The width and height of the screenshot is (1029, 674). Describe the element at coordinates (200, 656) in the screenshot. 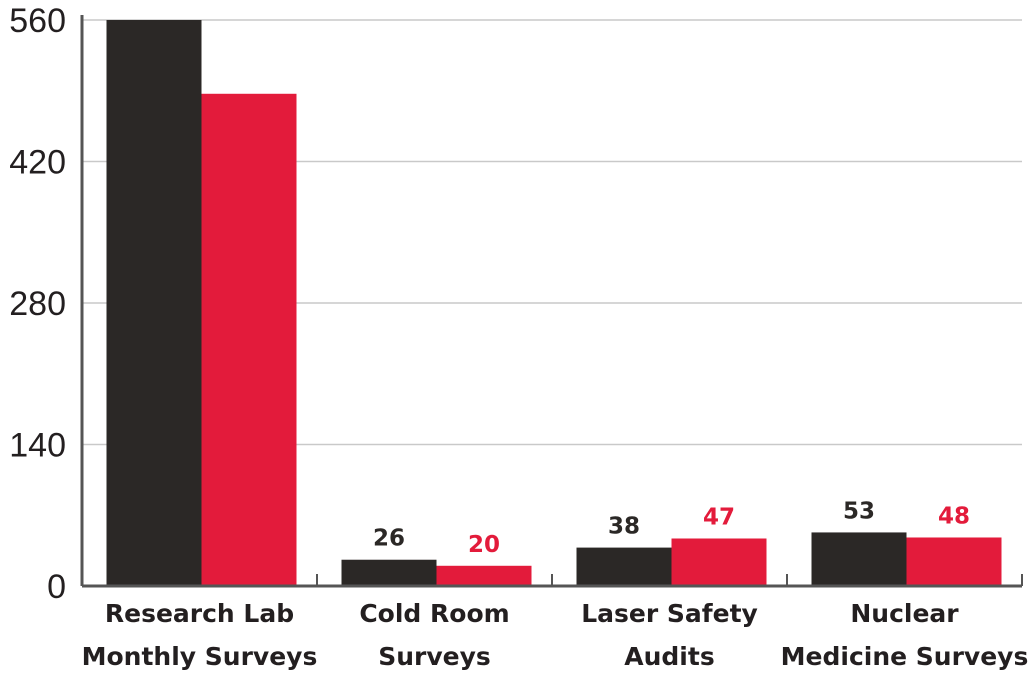

I see `x-tick-label: Monthly Surveys` at that location.